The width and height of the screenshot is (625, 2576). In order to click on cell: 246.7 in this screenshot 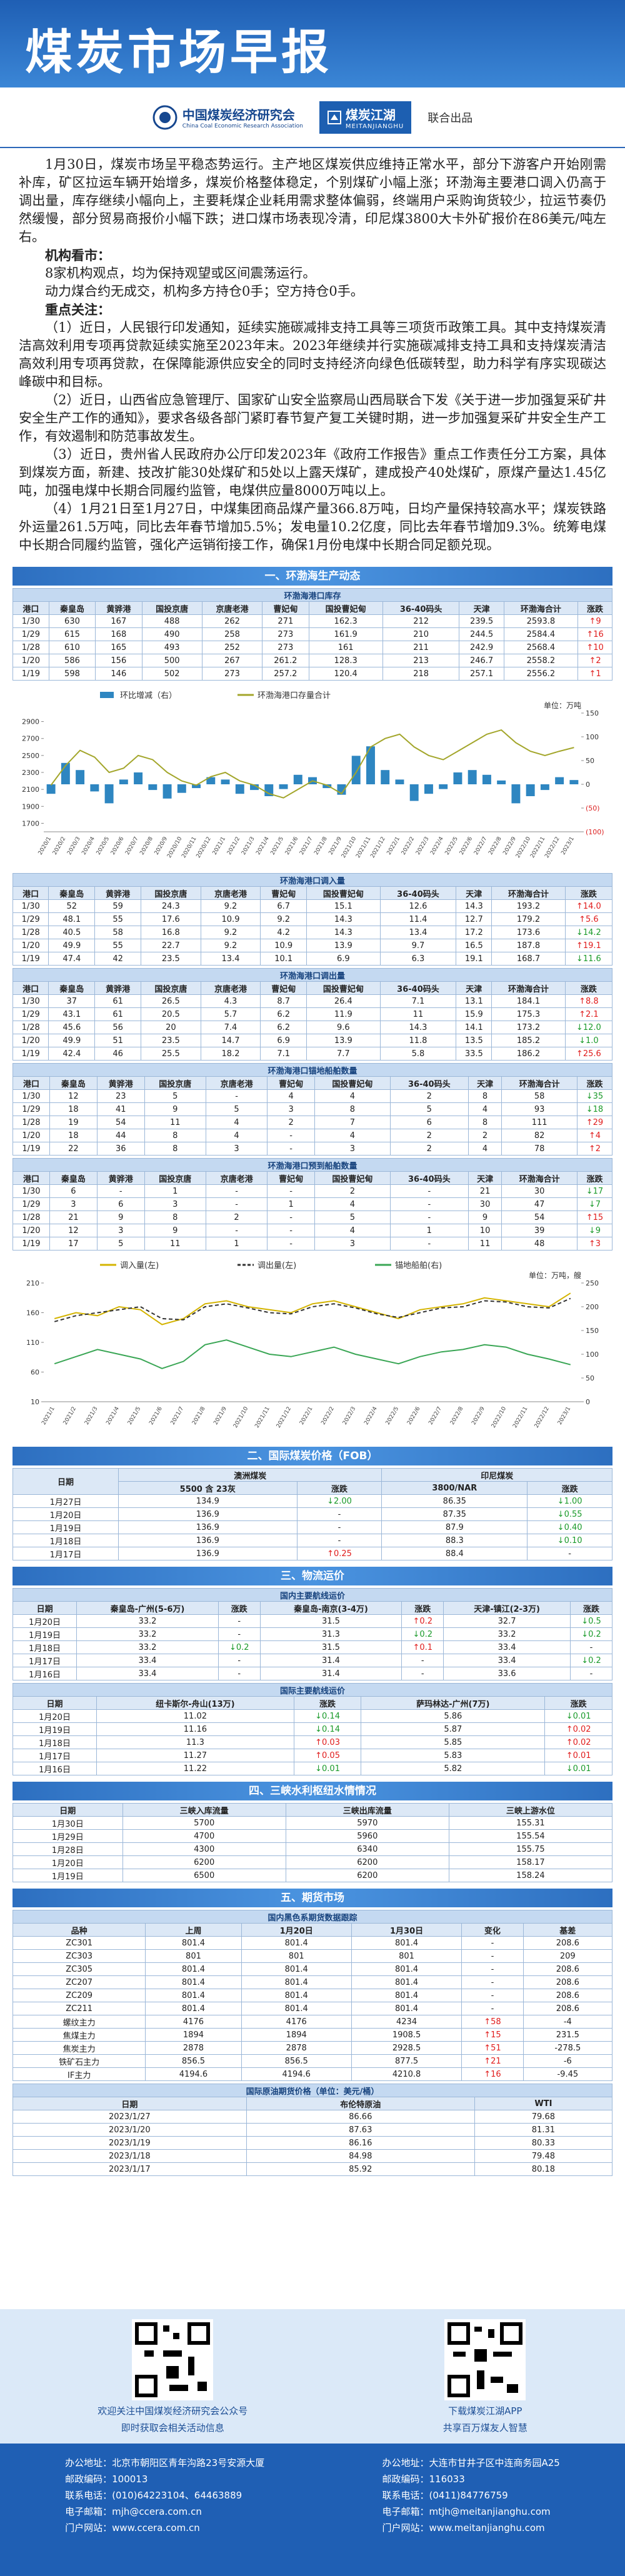, I will do `click(482, 660)`.